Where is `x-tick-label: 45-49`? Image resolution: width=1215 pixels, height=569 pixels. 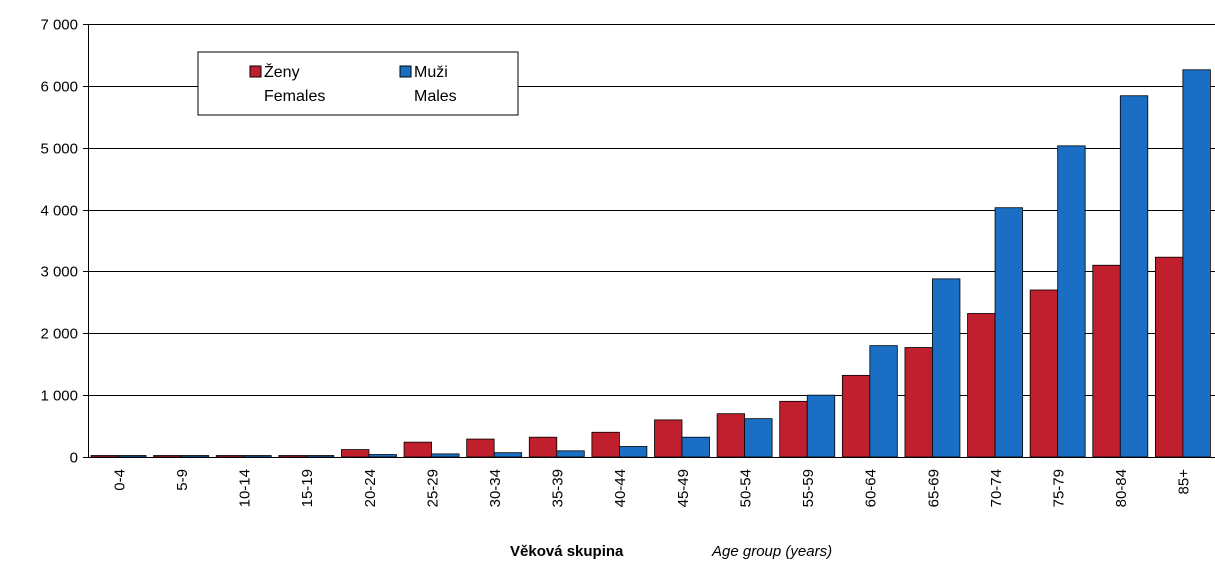
x-tick-label: 45-49 is located at coordinates (683, 488).